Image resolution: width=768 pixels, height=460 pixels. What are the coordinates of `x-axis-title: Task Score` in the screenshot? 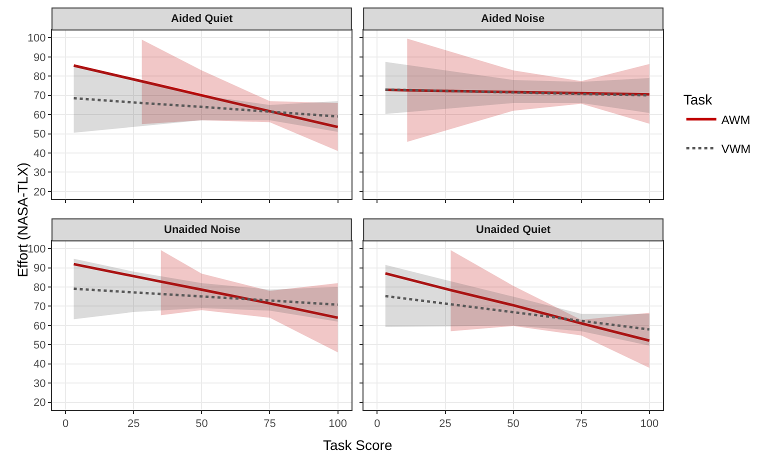 It's located at (357, 445).